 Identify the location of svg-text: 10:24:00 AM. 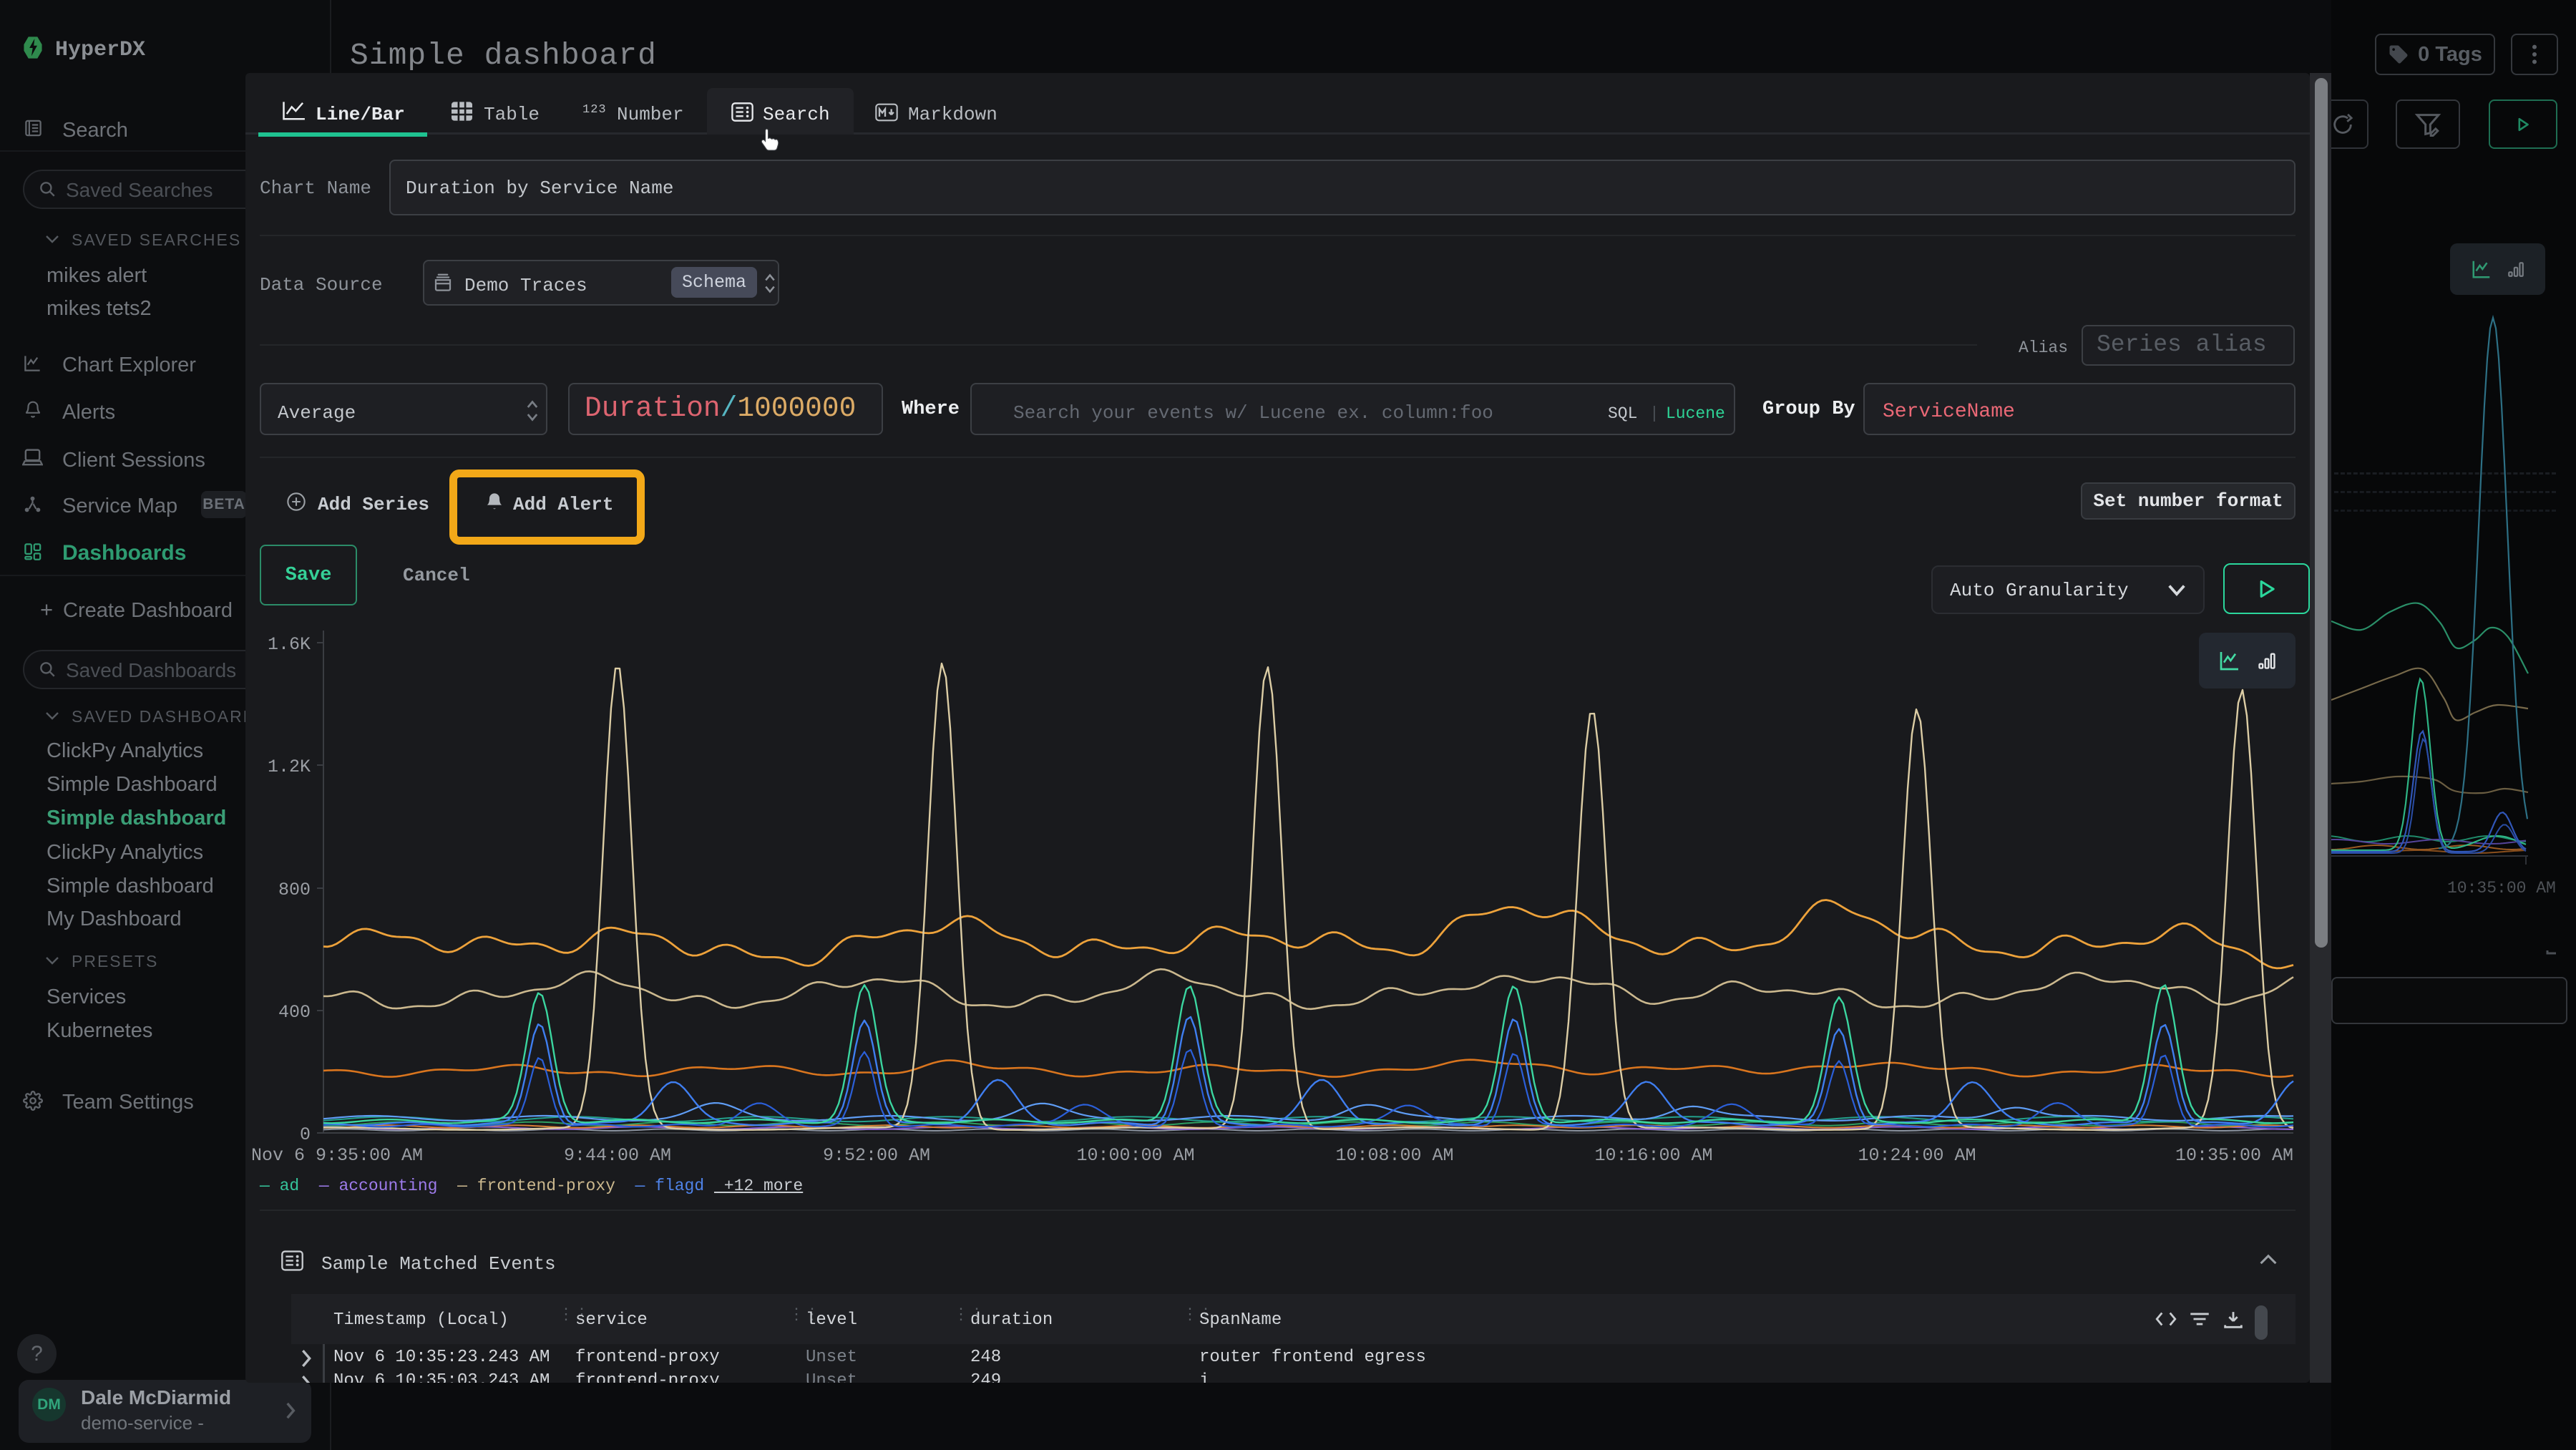
(1917, 1155).